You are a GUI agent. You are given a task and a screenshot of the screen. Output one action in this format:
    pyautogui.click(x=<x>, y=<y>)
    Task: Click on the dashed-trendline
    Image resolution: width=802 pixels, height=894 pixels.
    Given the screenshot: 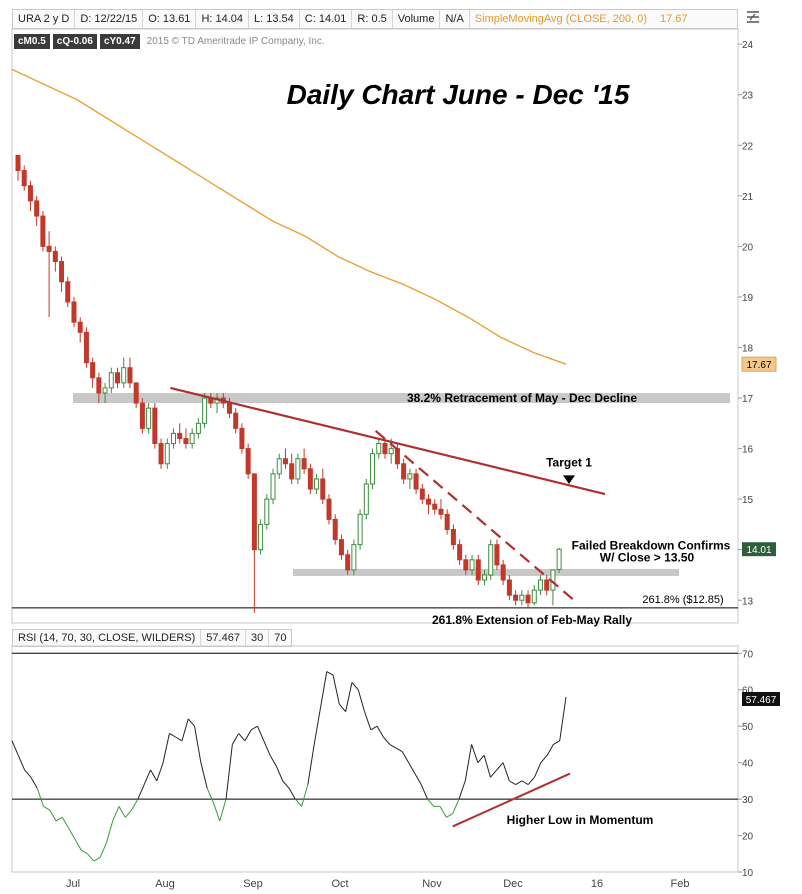 What is the action you would take?
    pyautogui.click(x=476, y=517)
    